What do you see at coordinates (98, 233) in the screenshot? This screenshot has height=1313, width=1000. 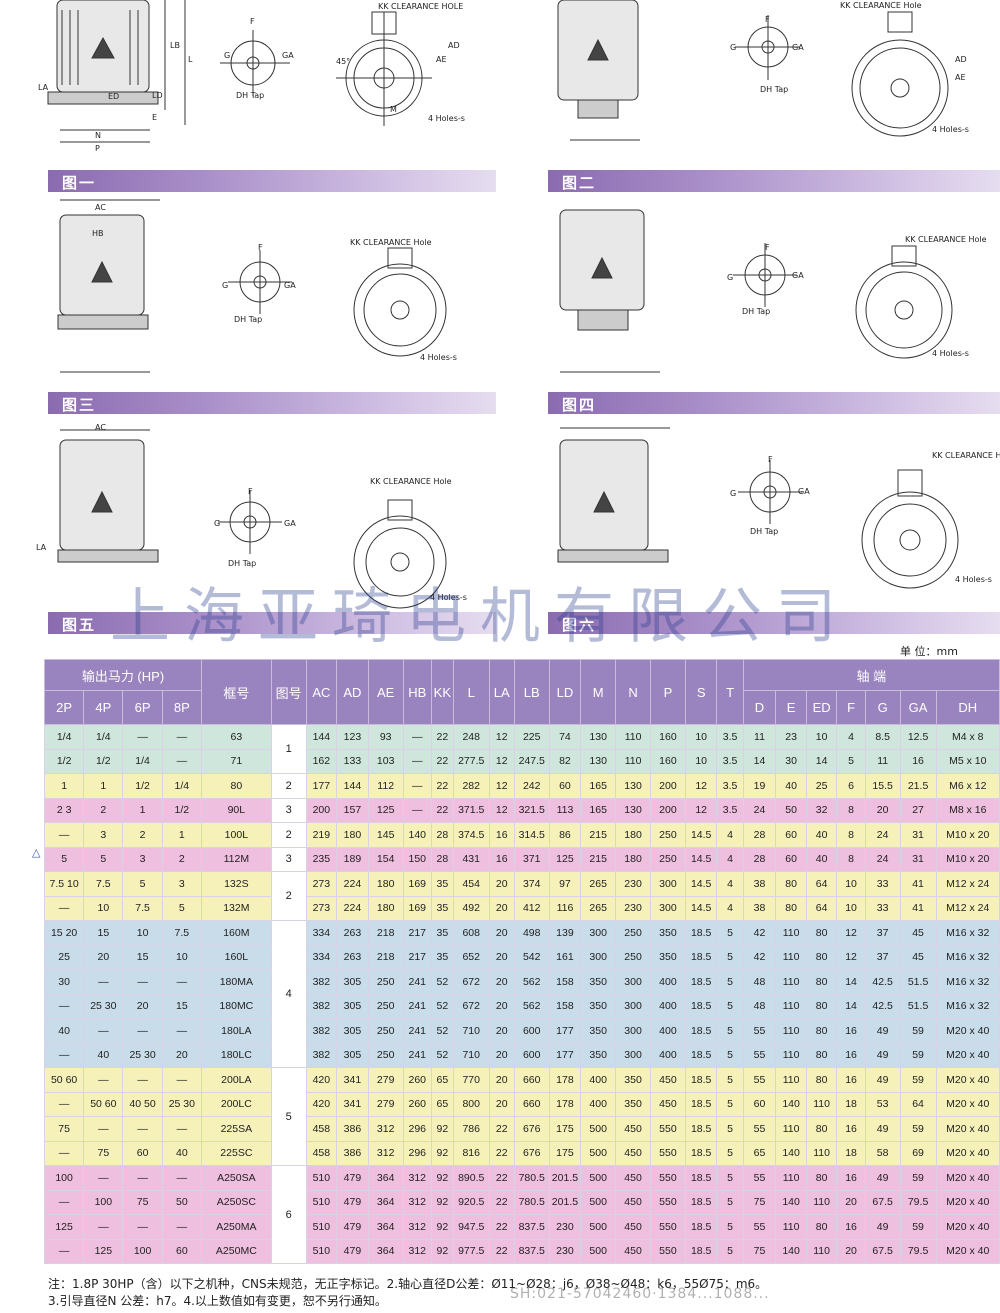 I see `fig3-label-hb: HB` at bounding box center [98, 233].